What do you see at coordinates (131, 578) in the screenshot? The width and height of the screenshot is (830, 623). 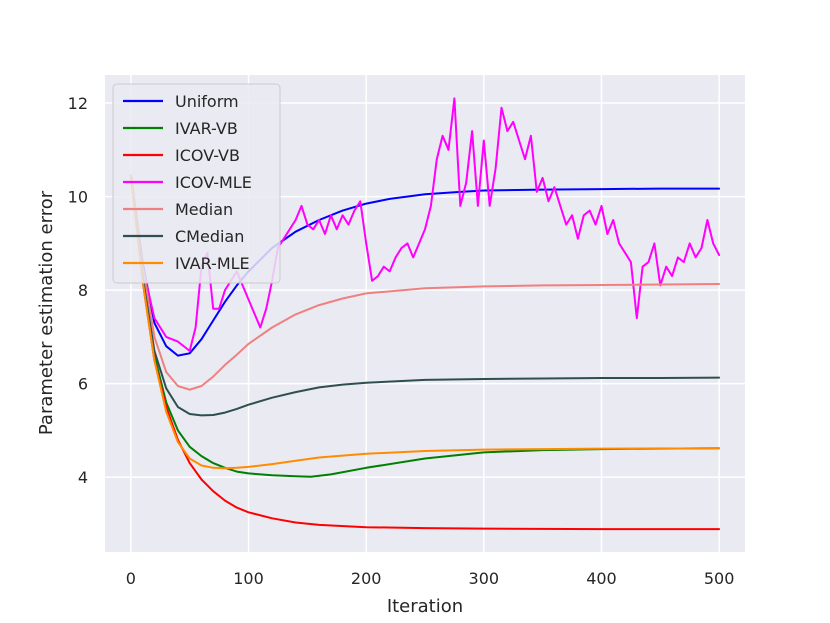 I see `x-tick-label: 0` at bounding box center [131, 578].